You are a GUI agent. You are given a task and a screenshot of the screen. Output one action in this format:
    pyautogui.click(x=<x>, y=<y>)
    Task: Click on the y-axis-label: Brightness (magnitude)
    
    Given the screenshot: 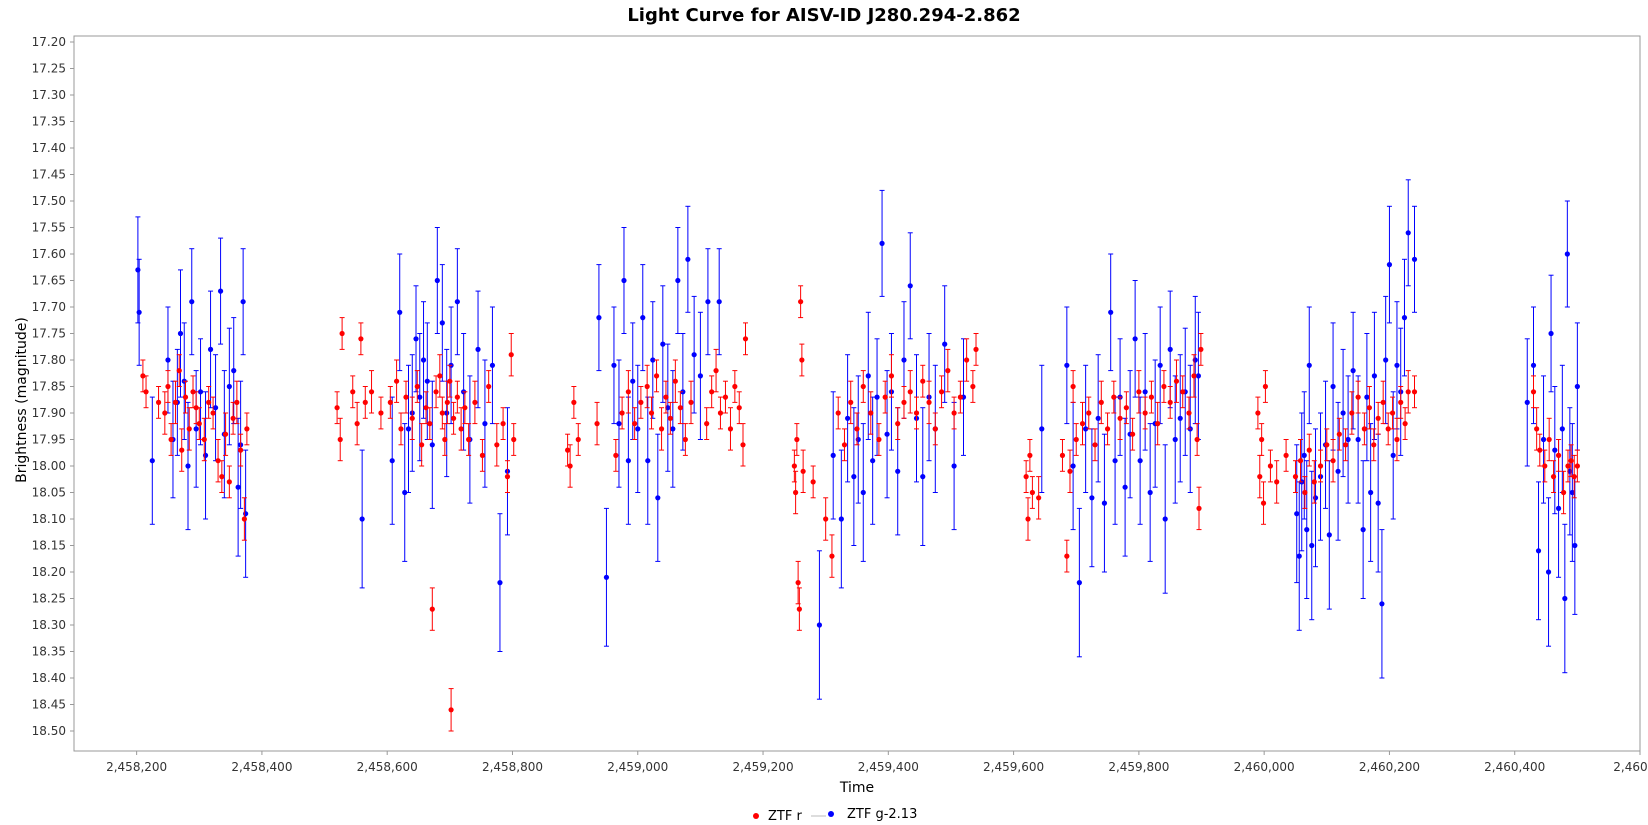 What is the action you would take?
    pyautogui.click(x=22, y=400)
    